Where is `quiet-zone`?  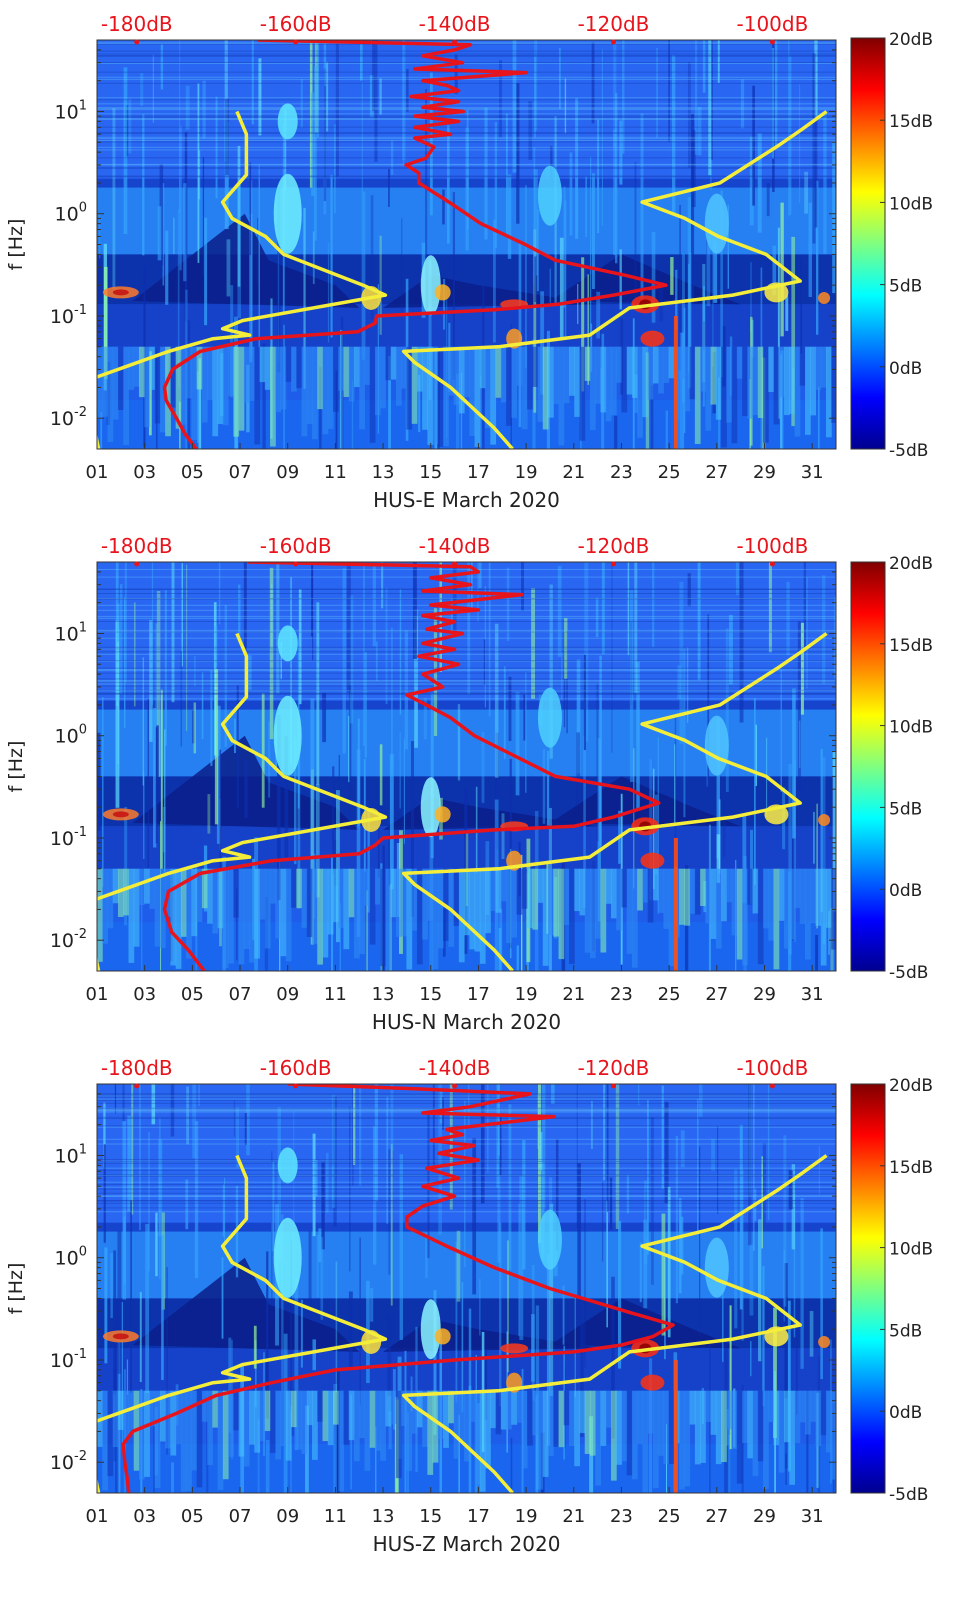 quiet-zone is located at coordinates (246, 260).